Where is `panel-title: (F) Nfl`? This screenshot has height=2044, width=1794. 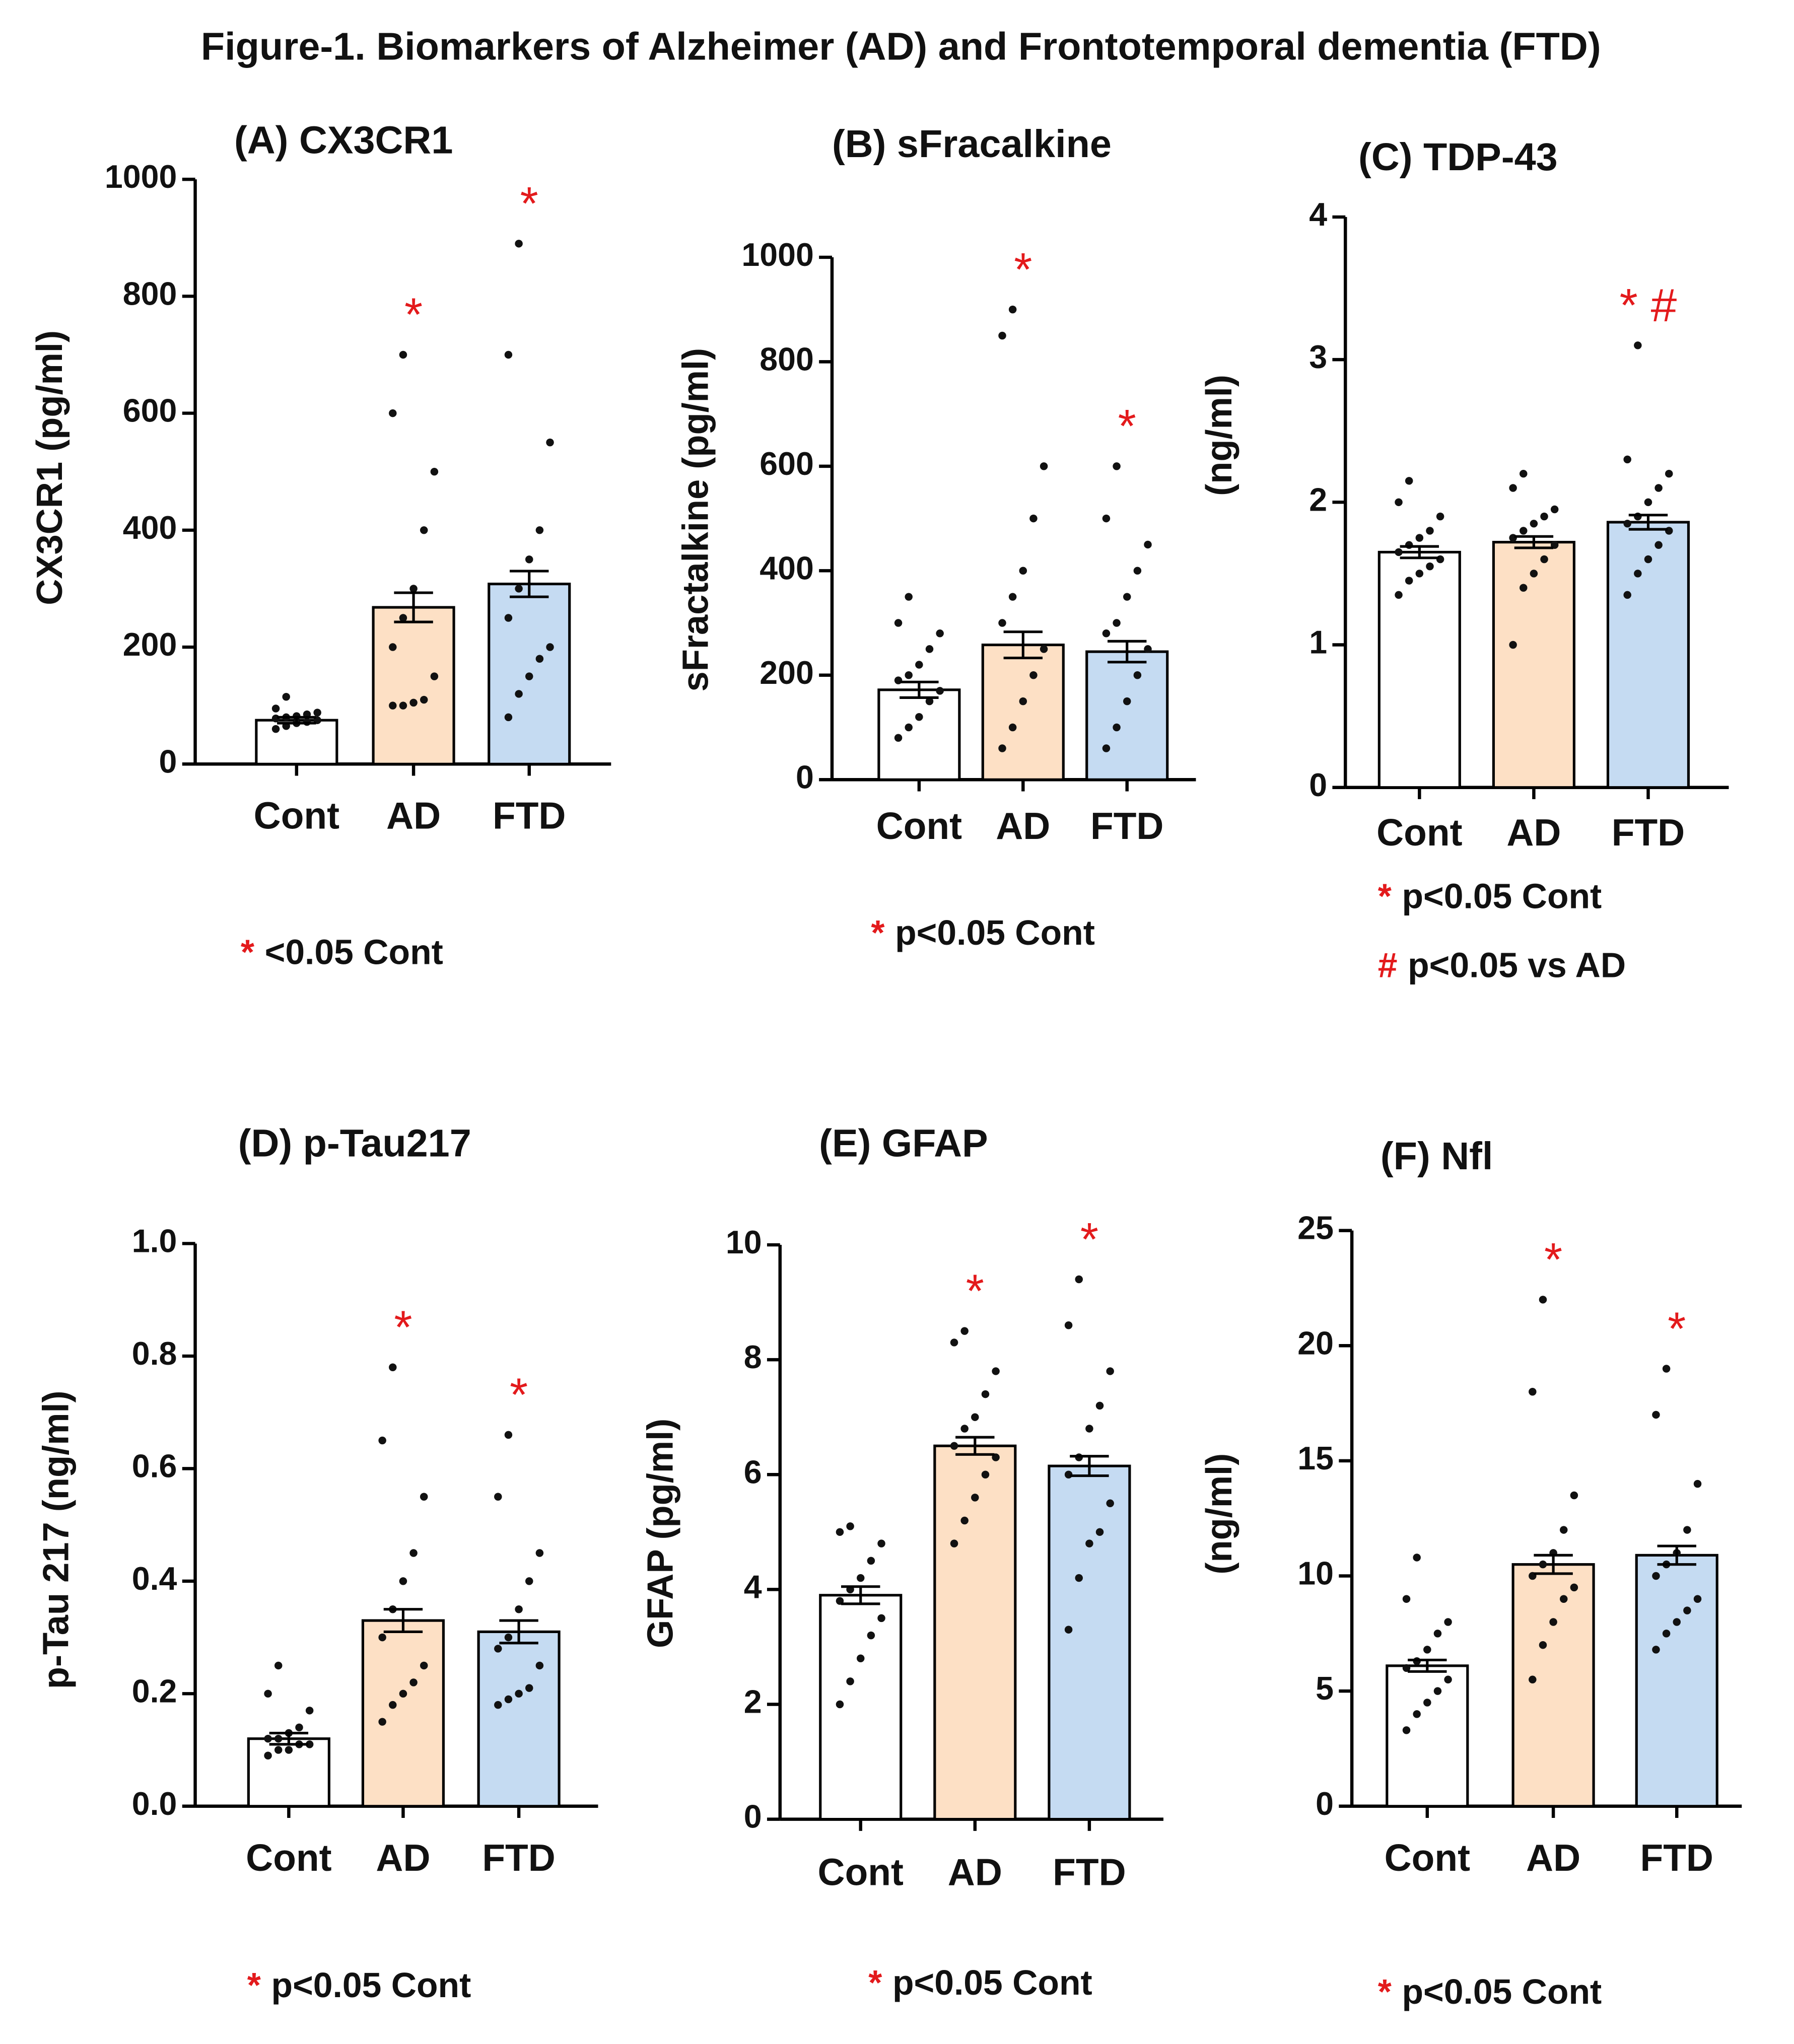 panel-title: (F) Nfl is located at coordinates (1437, 1157).